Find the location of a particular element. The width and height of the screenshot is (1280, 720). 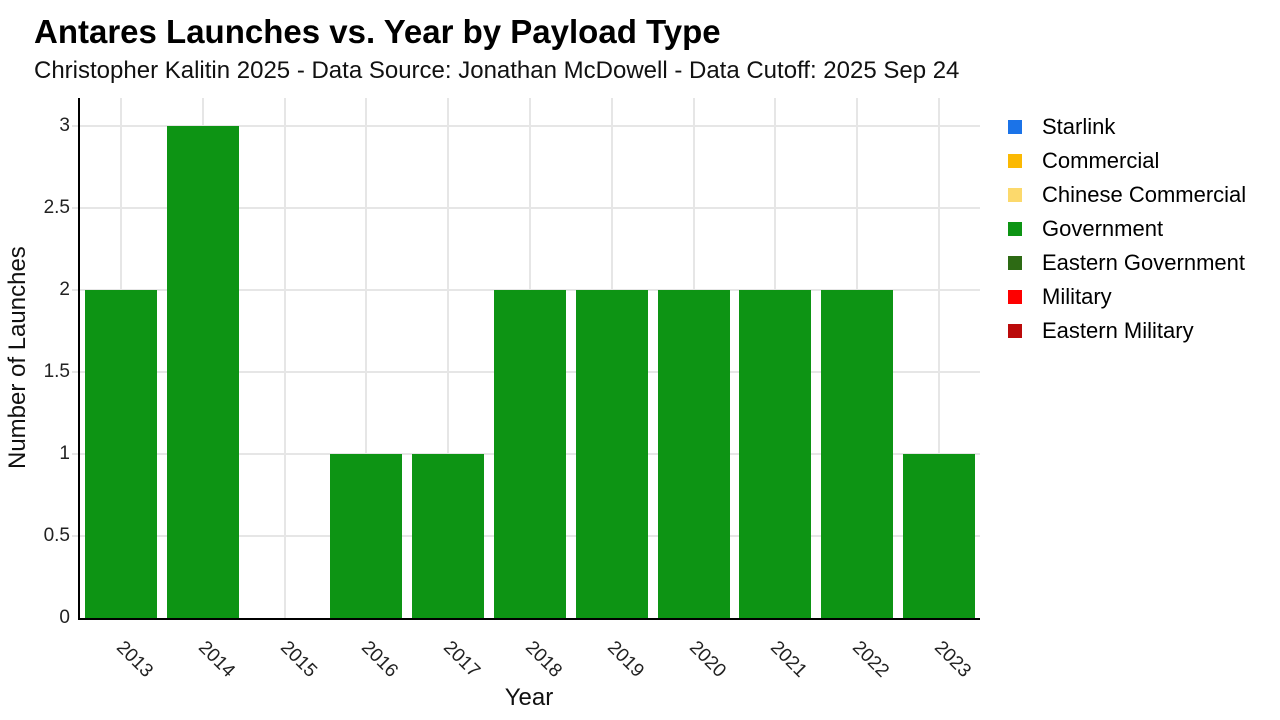

bar-2023 is located at coordinates (939, 535).